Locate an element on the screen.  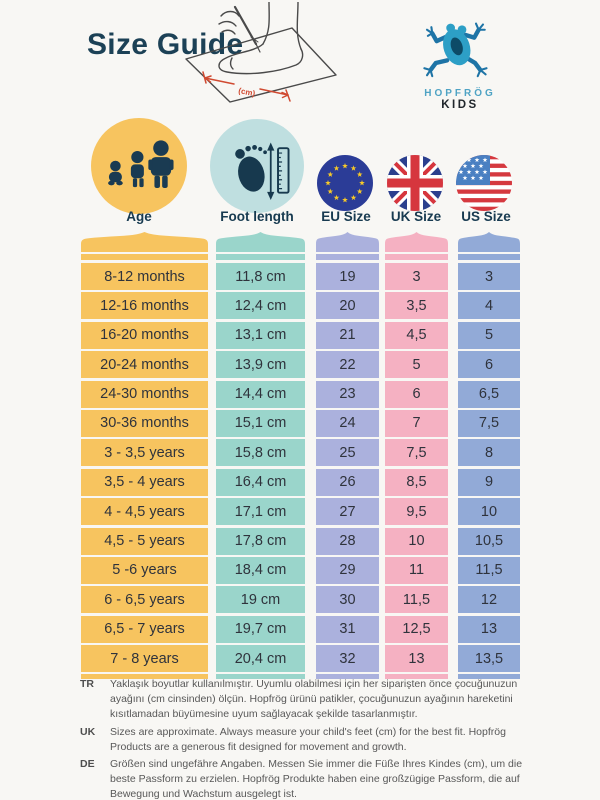
age-people-icon is located at coordinates (141, 164).